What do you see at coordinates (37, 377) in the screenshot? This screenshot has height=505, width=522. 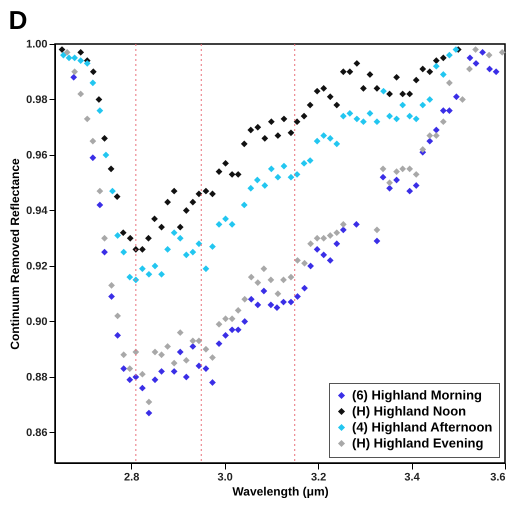 I see `y-tick-label: 0.88` at bounding box center [37, 377].